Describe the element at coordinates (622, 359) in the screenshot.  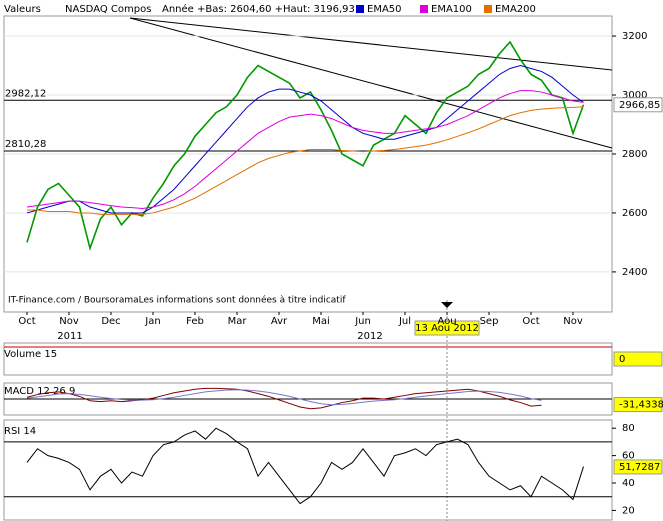
I see `last-value-label: 0` at that location.